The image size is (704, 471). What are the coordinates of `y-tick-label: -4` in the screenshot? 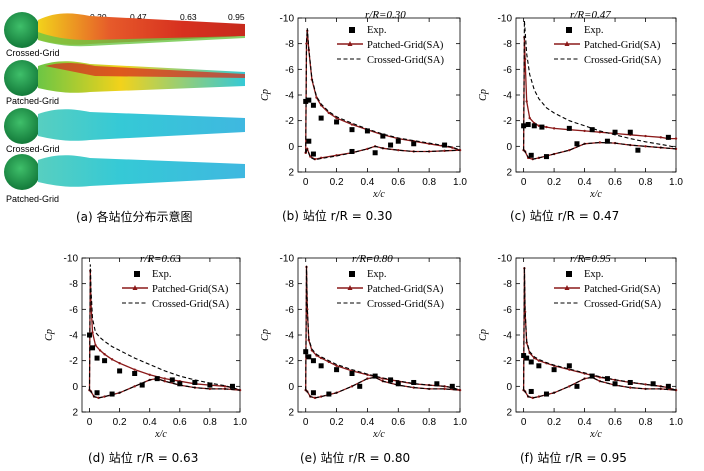 It's located at (507, 336).